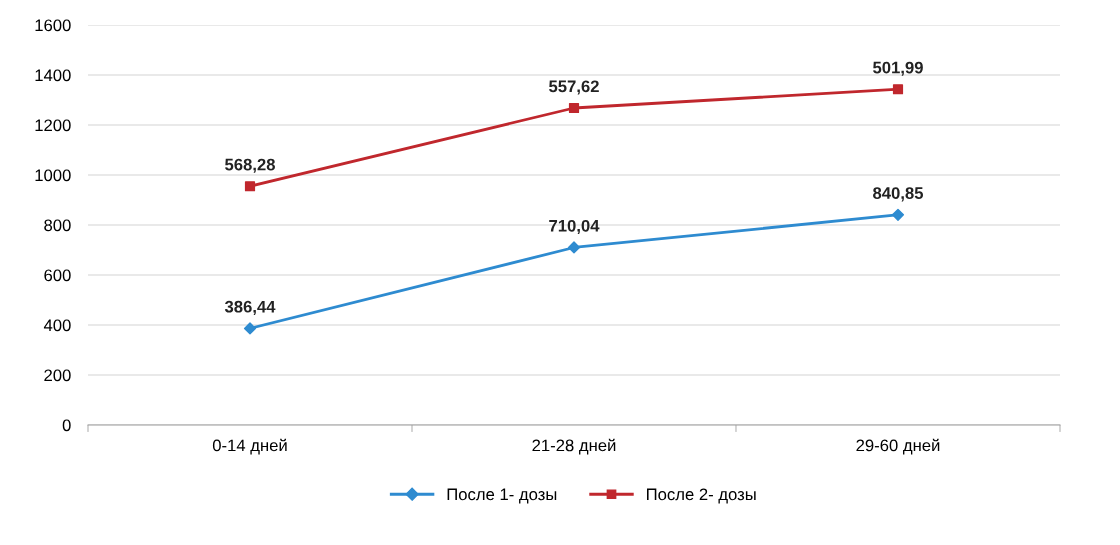  Describe the element at coordinates (57, 275) in the screenshot. I see `y-tick-label: 600` at that location.